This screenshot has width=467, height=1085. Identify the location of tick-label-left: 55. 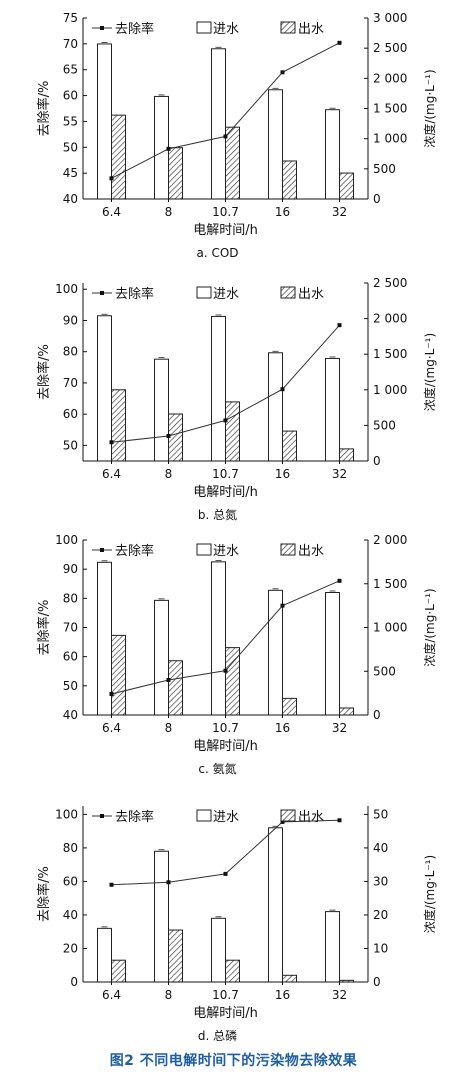
(70, 121).